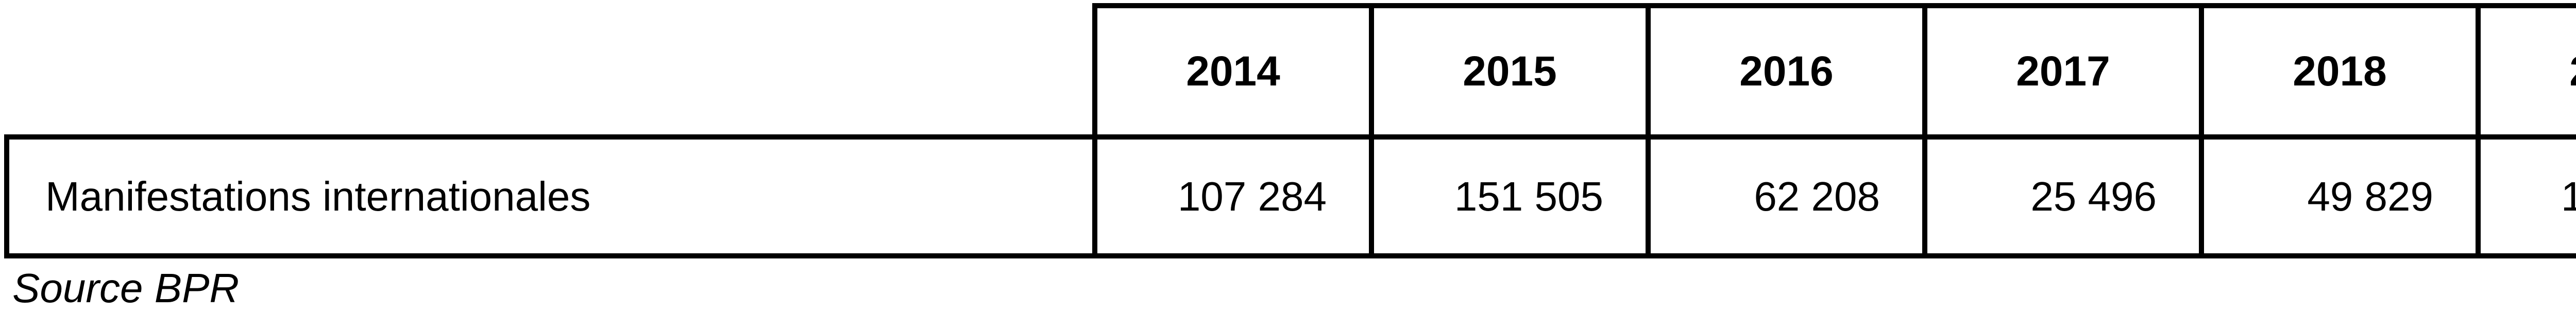 The image size is (2576, 312). Describe the element at coordinates (2063, 196) in the screenshot. I see `value-2017: 25 496` at that location.